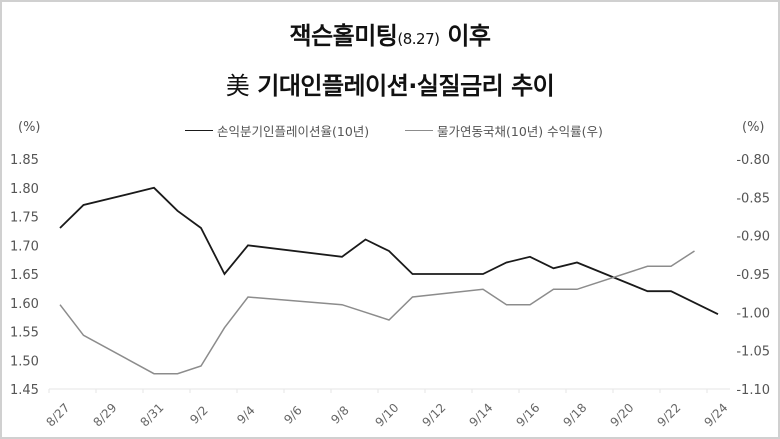  I want to click on chart-title-line2: 美 기대인플레이션·실질금리 추이, so click(390, 83).